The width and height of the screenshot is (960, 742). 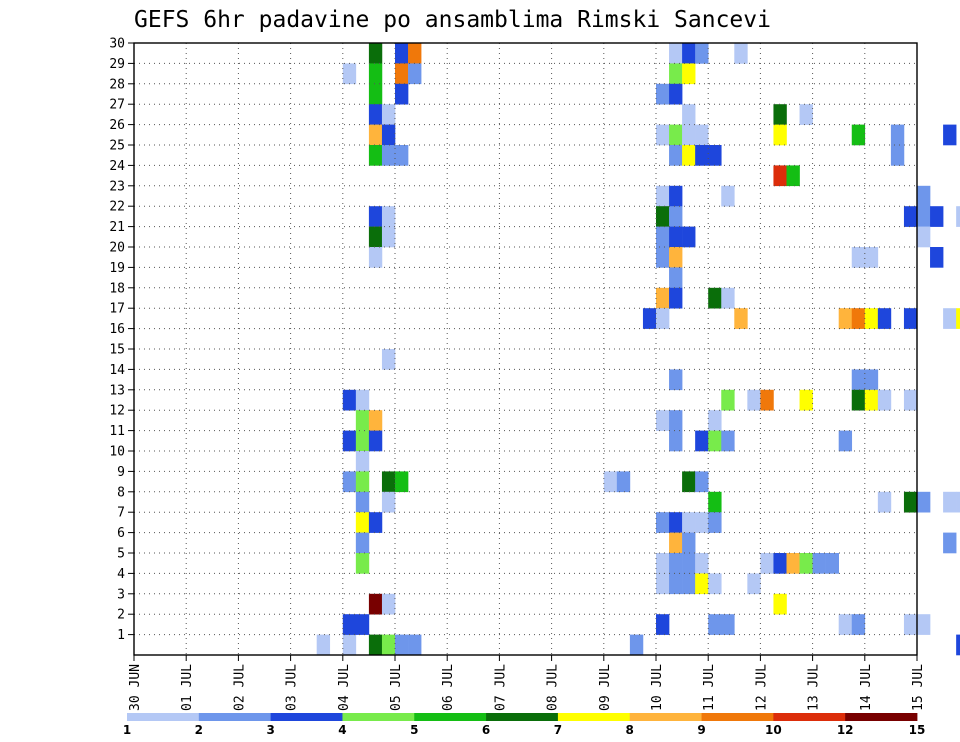 What do you see at coordinates (121, 513) in the screenshot?
I see `y-tick-label: 7` at bounding box center [121, 513].